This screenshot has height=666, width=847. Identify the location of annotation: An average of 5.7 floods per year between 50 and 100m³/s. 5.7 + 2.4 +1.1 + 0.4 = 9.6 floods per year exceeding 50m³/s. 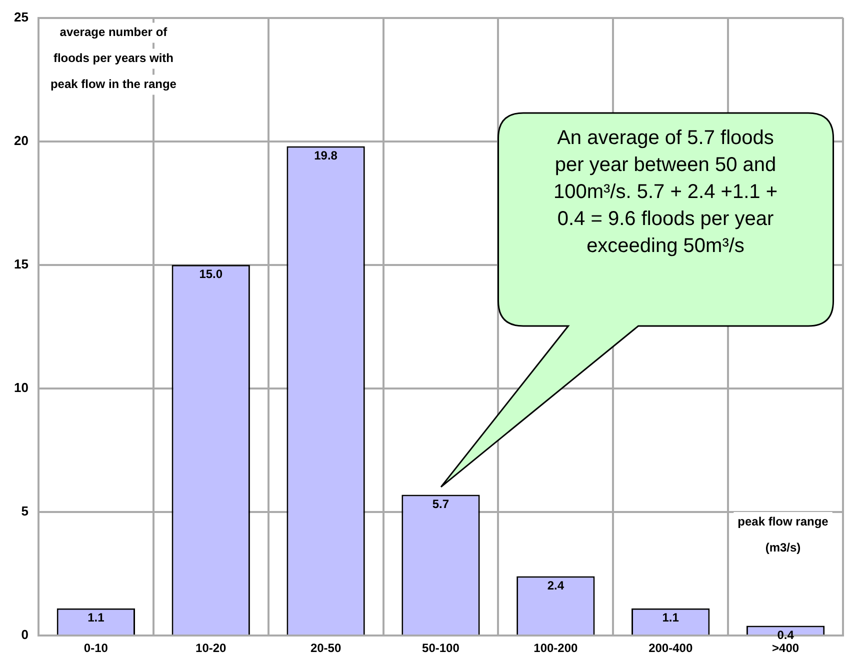
(665, 192).